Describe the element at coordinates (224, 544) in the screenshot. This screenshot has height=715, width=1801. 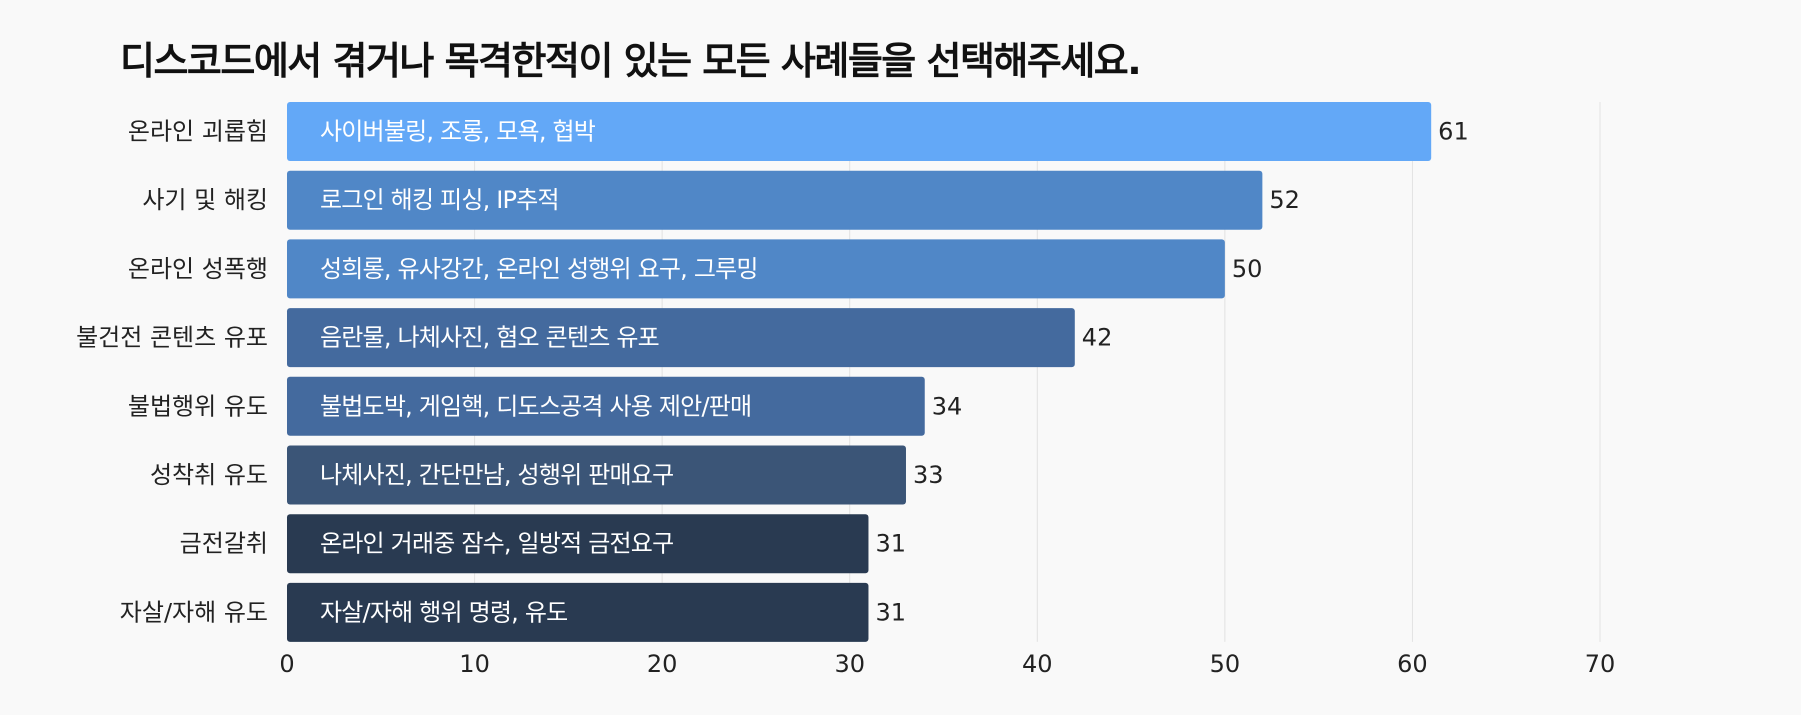
I see `category-label: 금전갈취` at that location.